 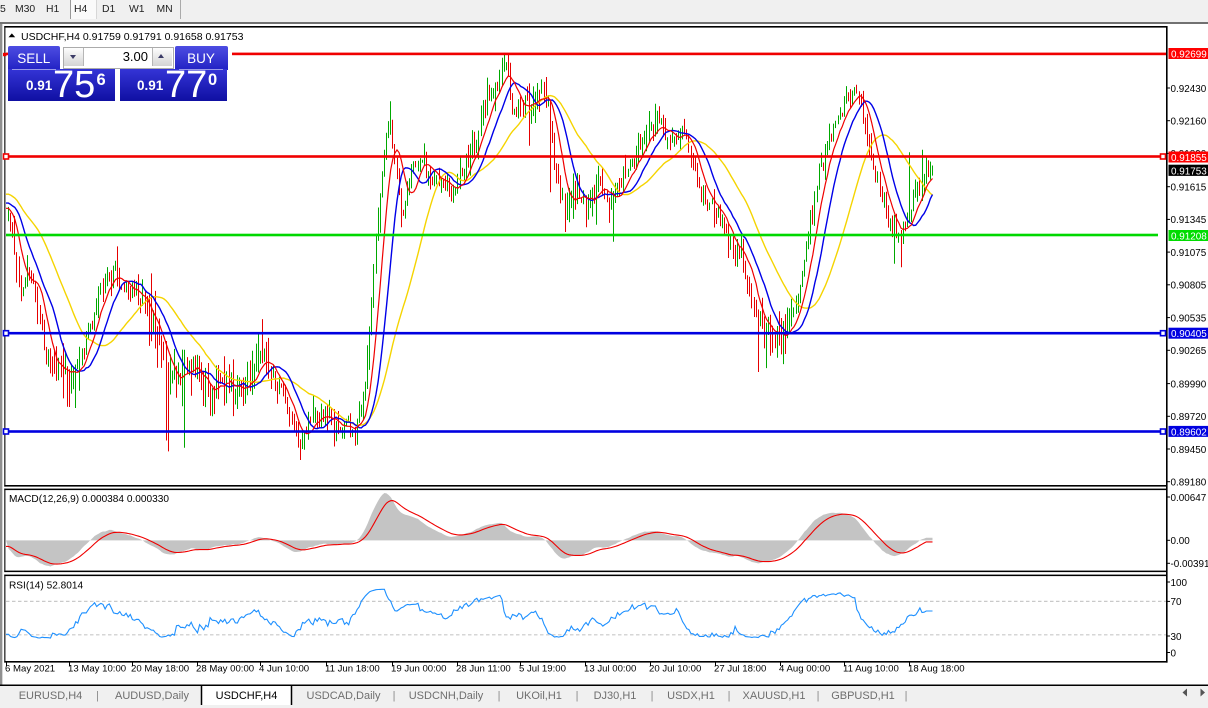 I want to click on svg-text: 28 May 00:00, so click(x=225, y=669).